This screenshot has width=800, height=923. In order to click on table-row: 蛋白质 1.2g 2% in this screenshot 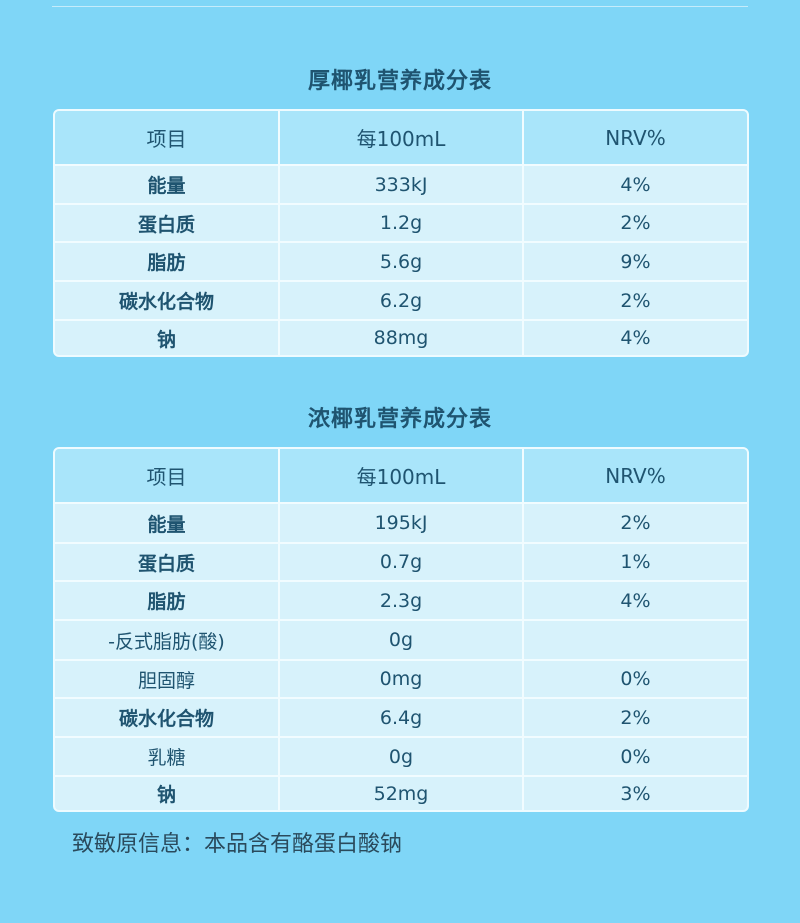, I will do `click(401, 222)`.